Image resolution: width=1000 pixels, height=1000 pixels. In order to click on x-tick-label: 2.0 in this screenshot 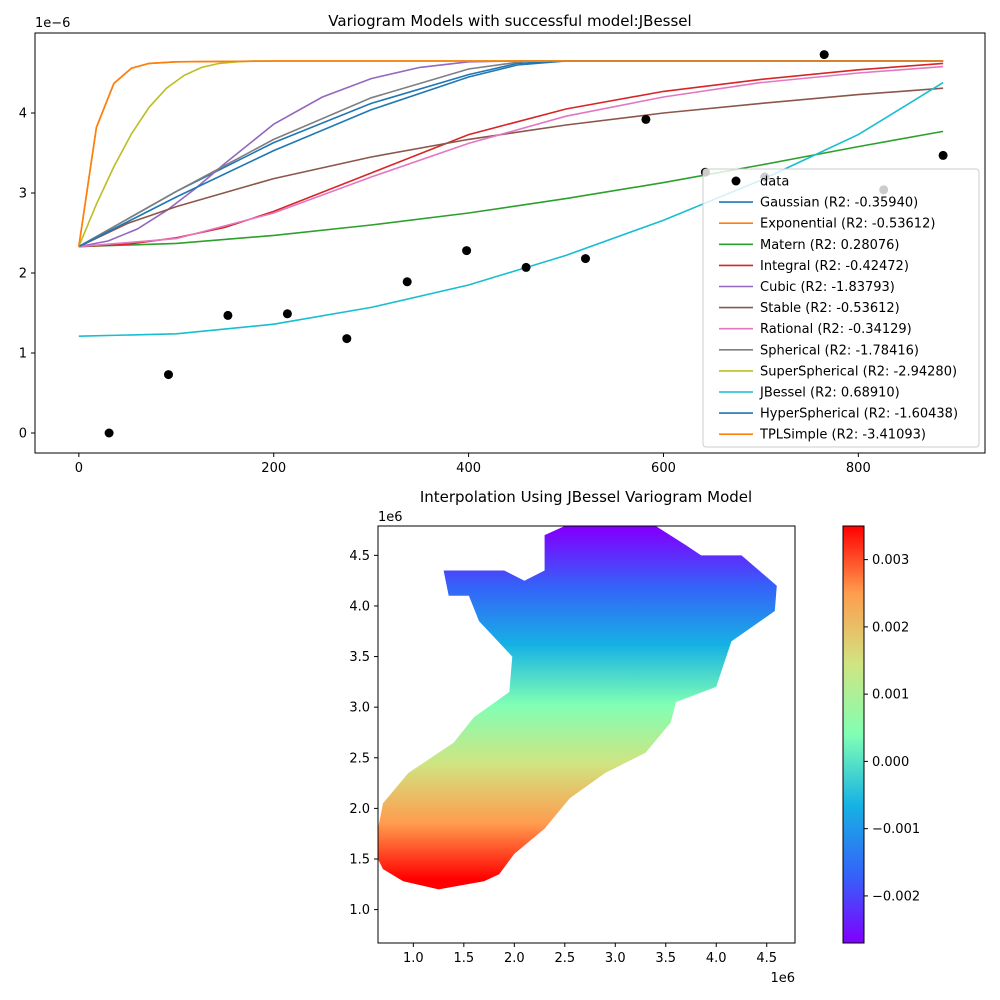, I will do `click(514, 958)`.